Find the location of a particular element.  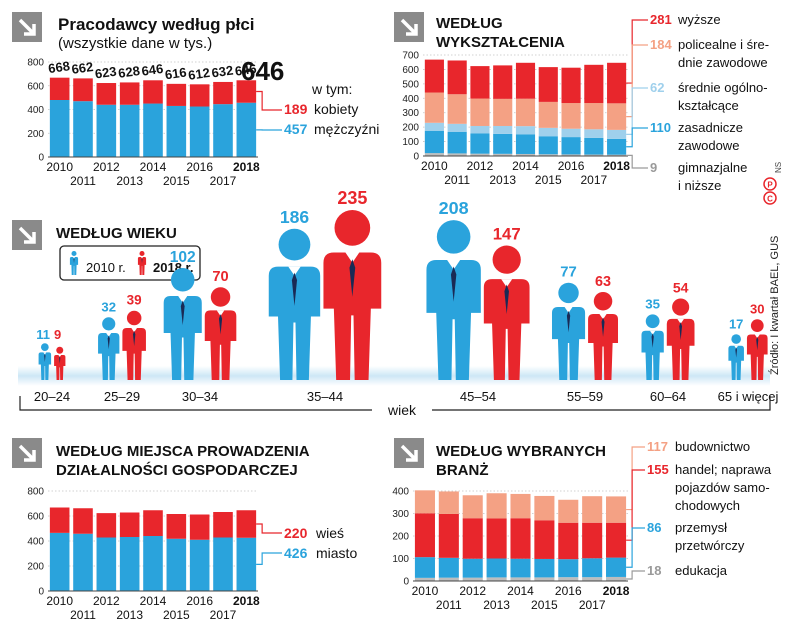

x-tick-label: 2010 is located at coordinates (59, 601).